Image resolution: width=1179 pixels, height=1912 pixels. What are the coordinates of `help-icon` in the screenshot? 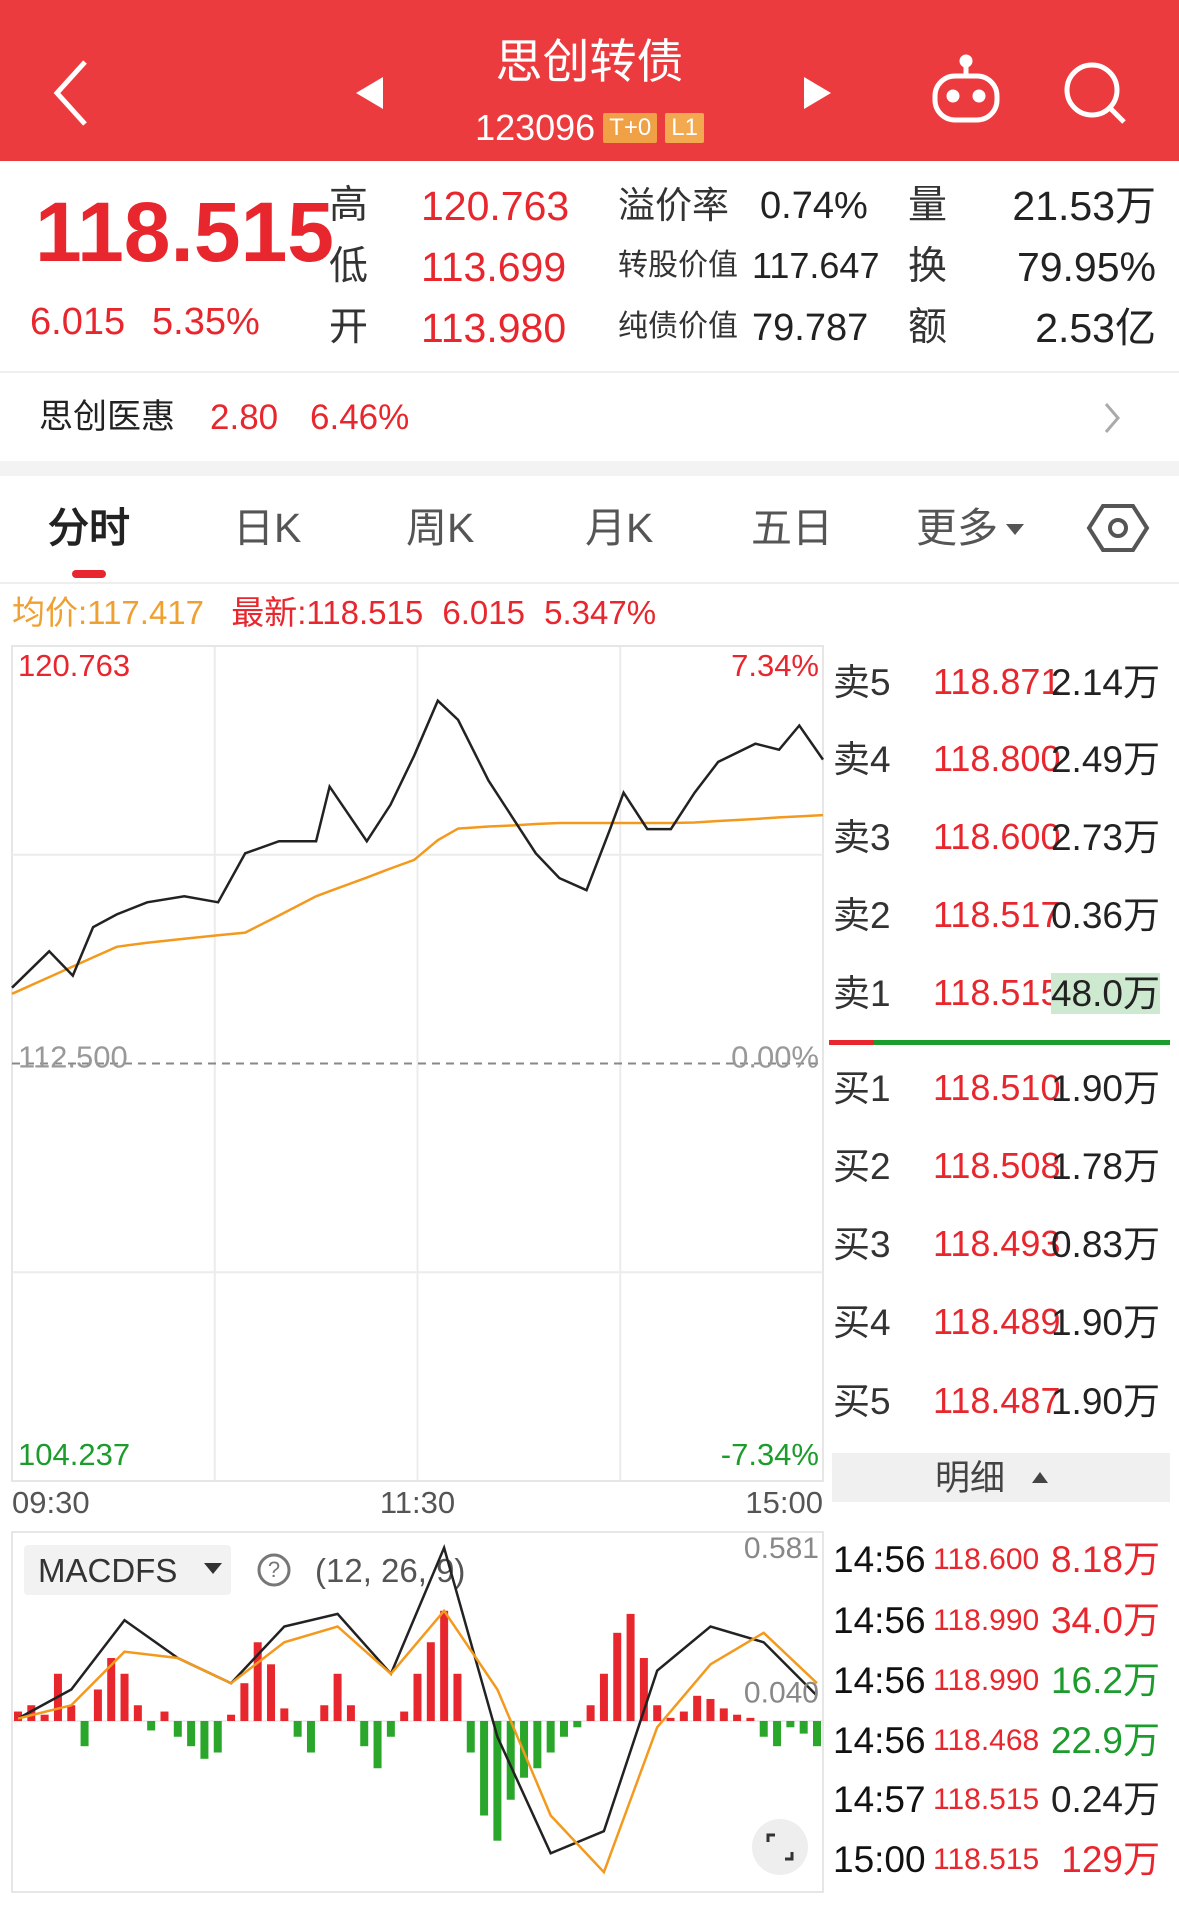 It's located at (274, 1570).